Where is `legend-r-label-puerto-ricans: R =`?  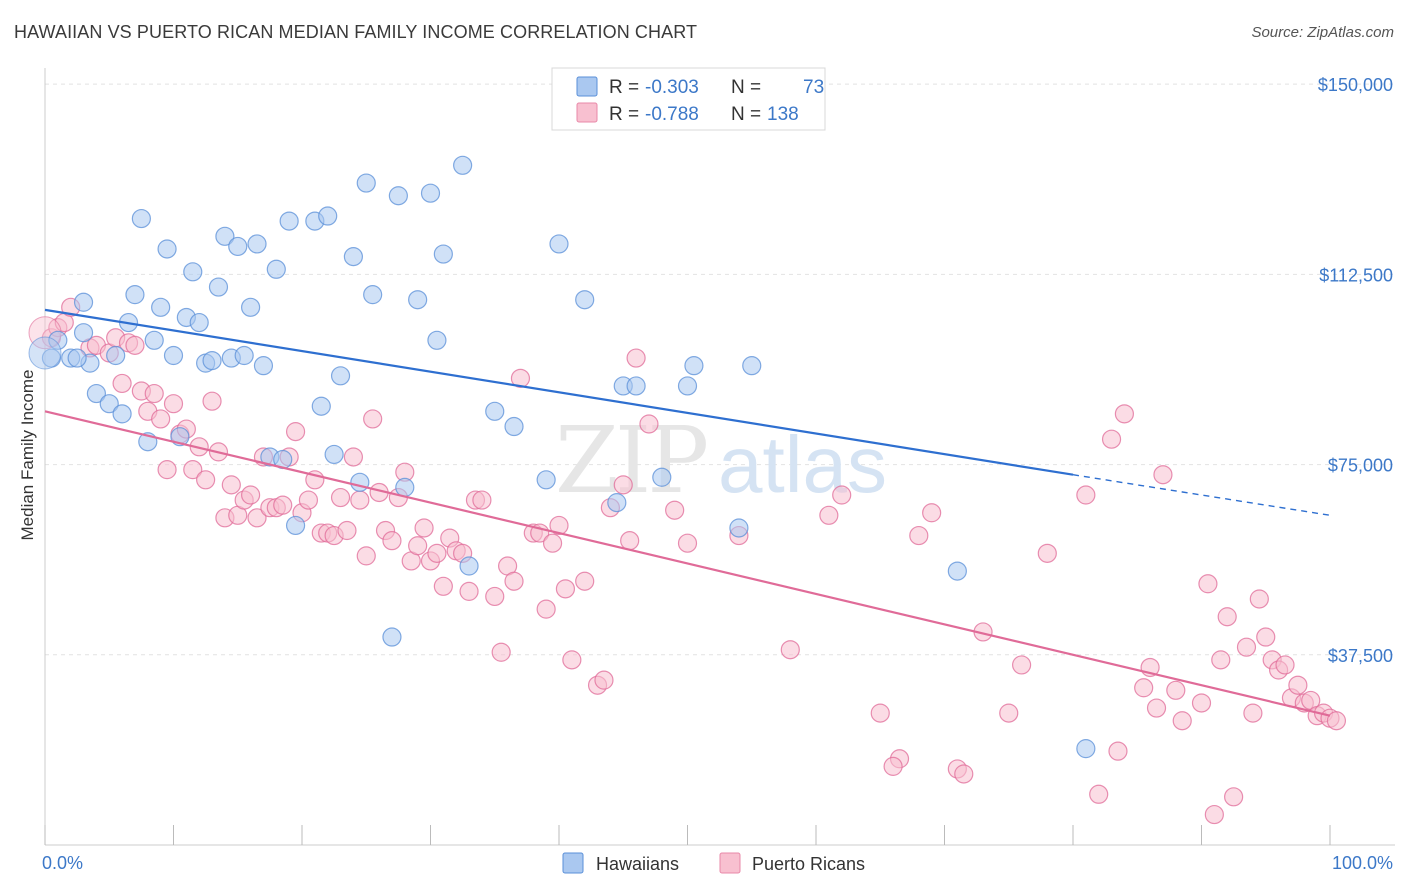 legend-r-label-puerto-ricans: R = is located at coordinates (624, 114).